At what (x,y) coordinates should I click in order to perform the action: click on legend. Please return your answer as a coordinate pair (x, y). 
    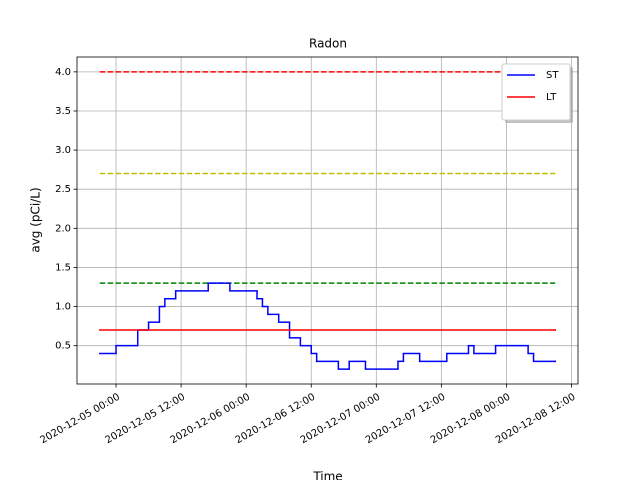
    Looking at the image, I should click on (536, 92).